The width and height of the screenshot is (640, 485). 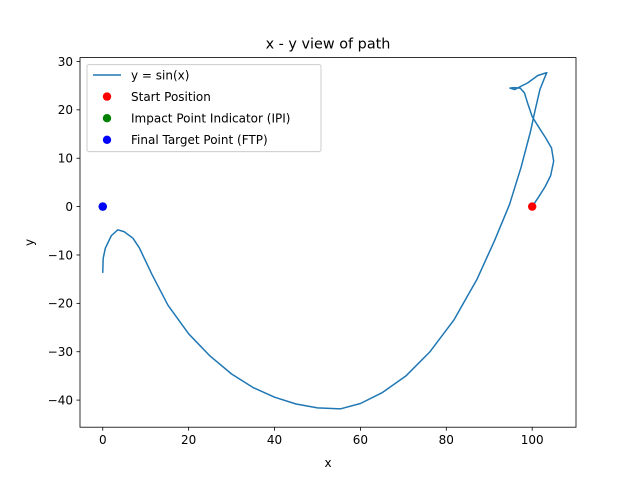 I want to click on y-tick-label: 10, so click(x=65, y=159).